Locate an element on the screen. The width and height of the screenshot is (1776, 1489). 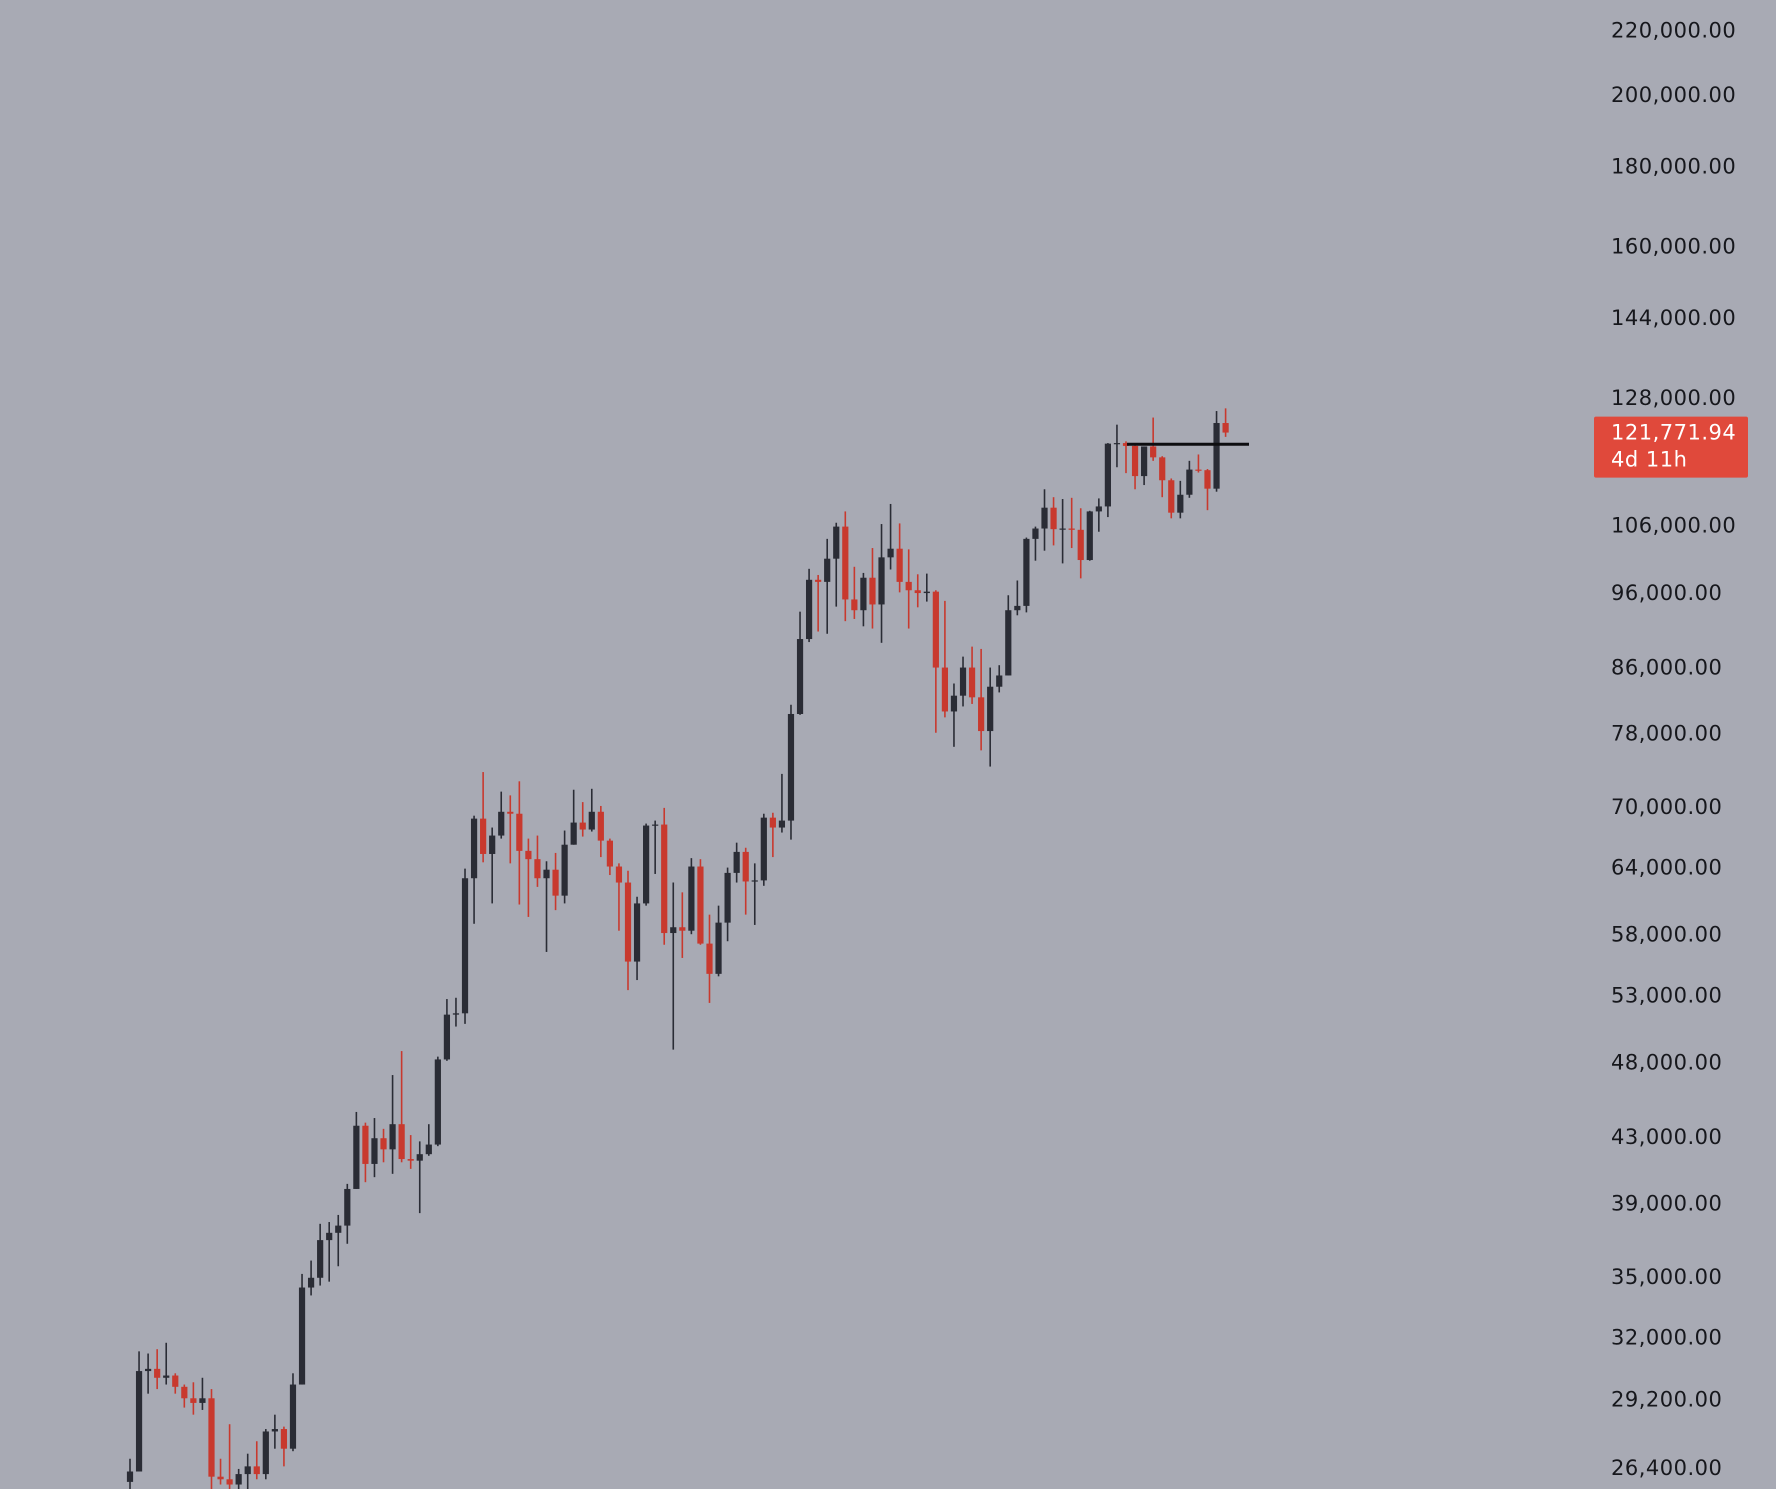
y-tick-label: 86,000.00 is located at coordinates (1666, 667).